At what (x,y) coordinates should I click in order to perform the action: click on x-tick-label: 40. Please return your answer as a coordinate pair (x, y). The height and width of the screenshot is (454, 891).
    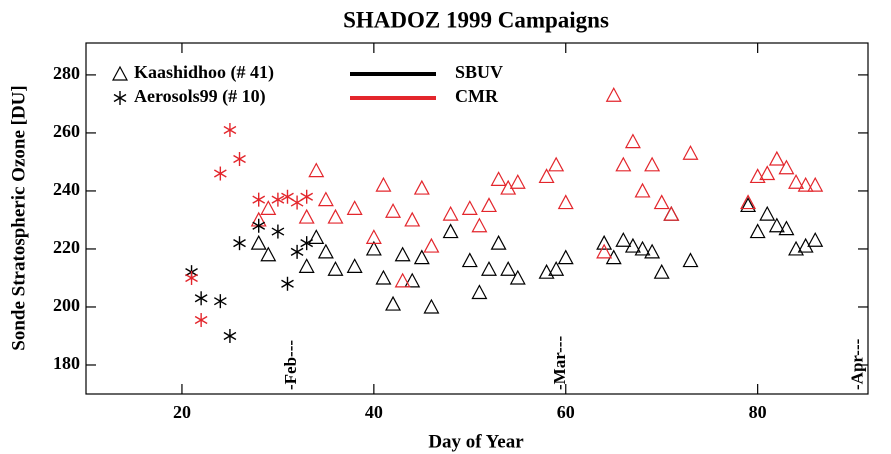
    Looking at the image, I should click on (374, 412).